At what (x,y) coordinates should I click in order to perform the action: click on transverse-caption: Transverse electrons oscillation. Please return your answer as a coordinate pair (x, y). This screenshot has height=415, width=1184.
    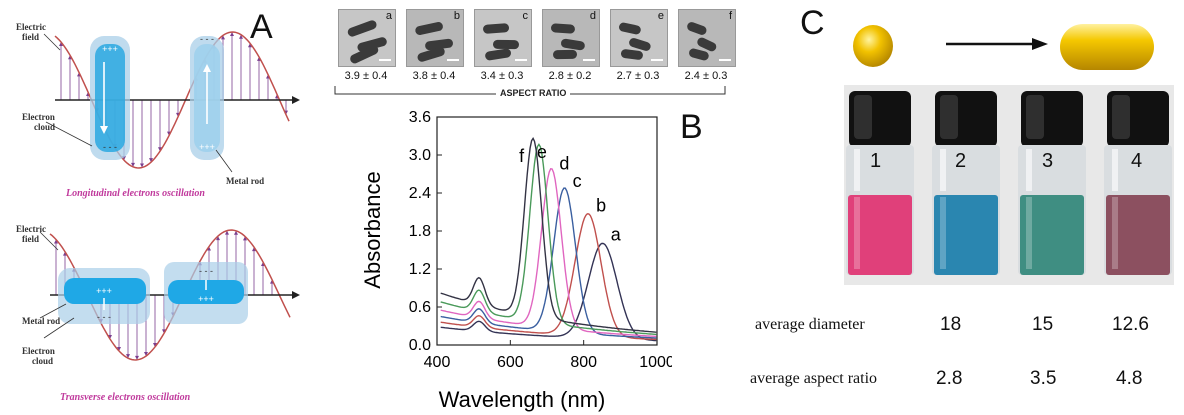
    Looking at the image, I should click on (125, 397).